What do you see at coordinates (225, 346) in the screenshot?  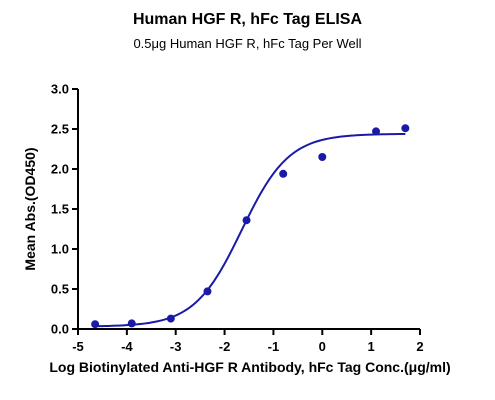 I see `x-tick-label: -2` at bounding box center [225, 346].